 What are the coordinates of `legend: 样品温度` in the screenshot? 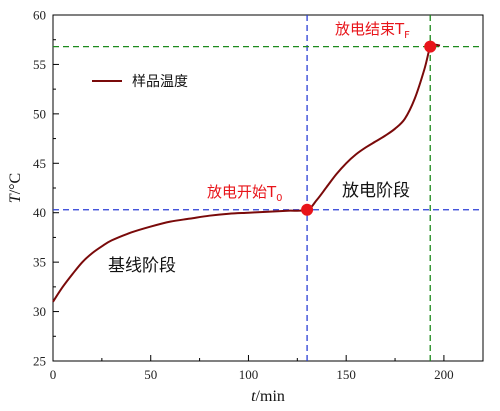 It's located at (140, 82).